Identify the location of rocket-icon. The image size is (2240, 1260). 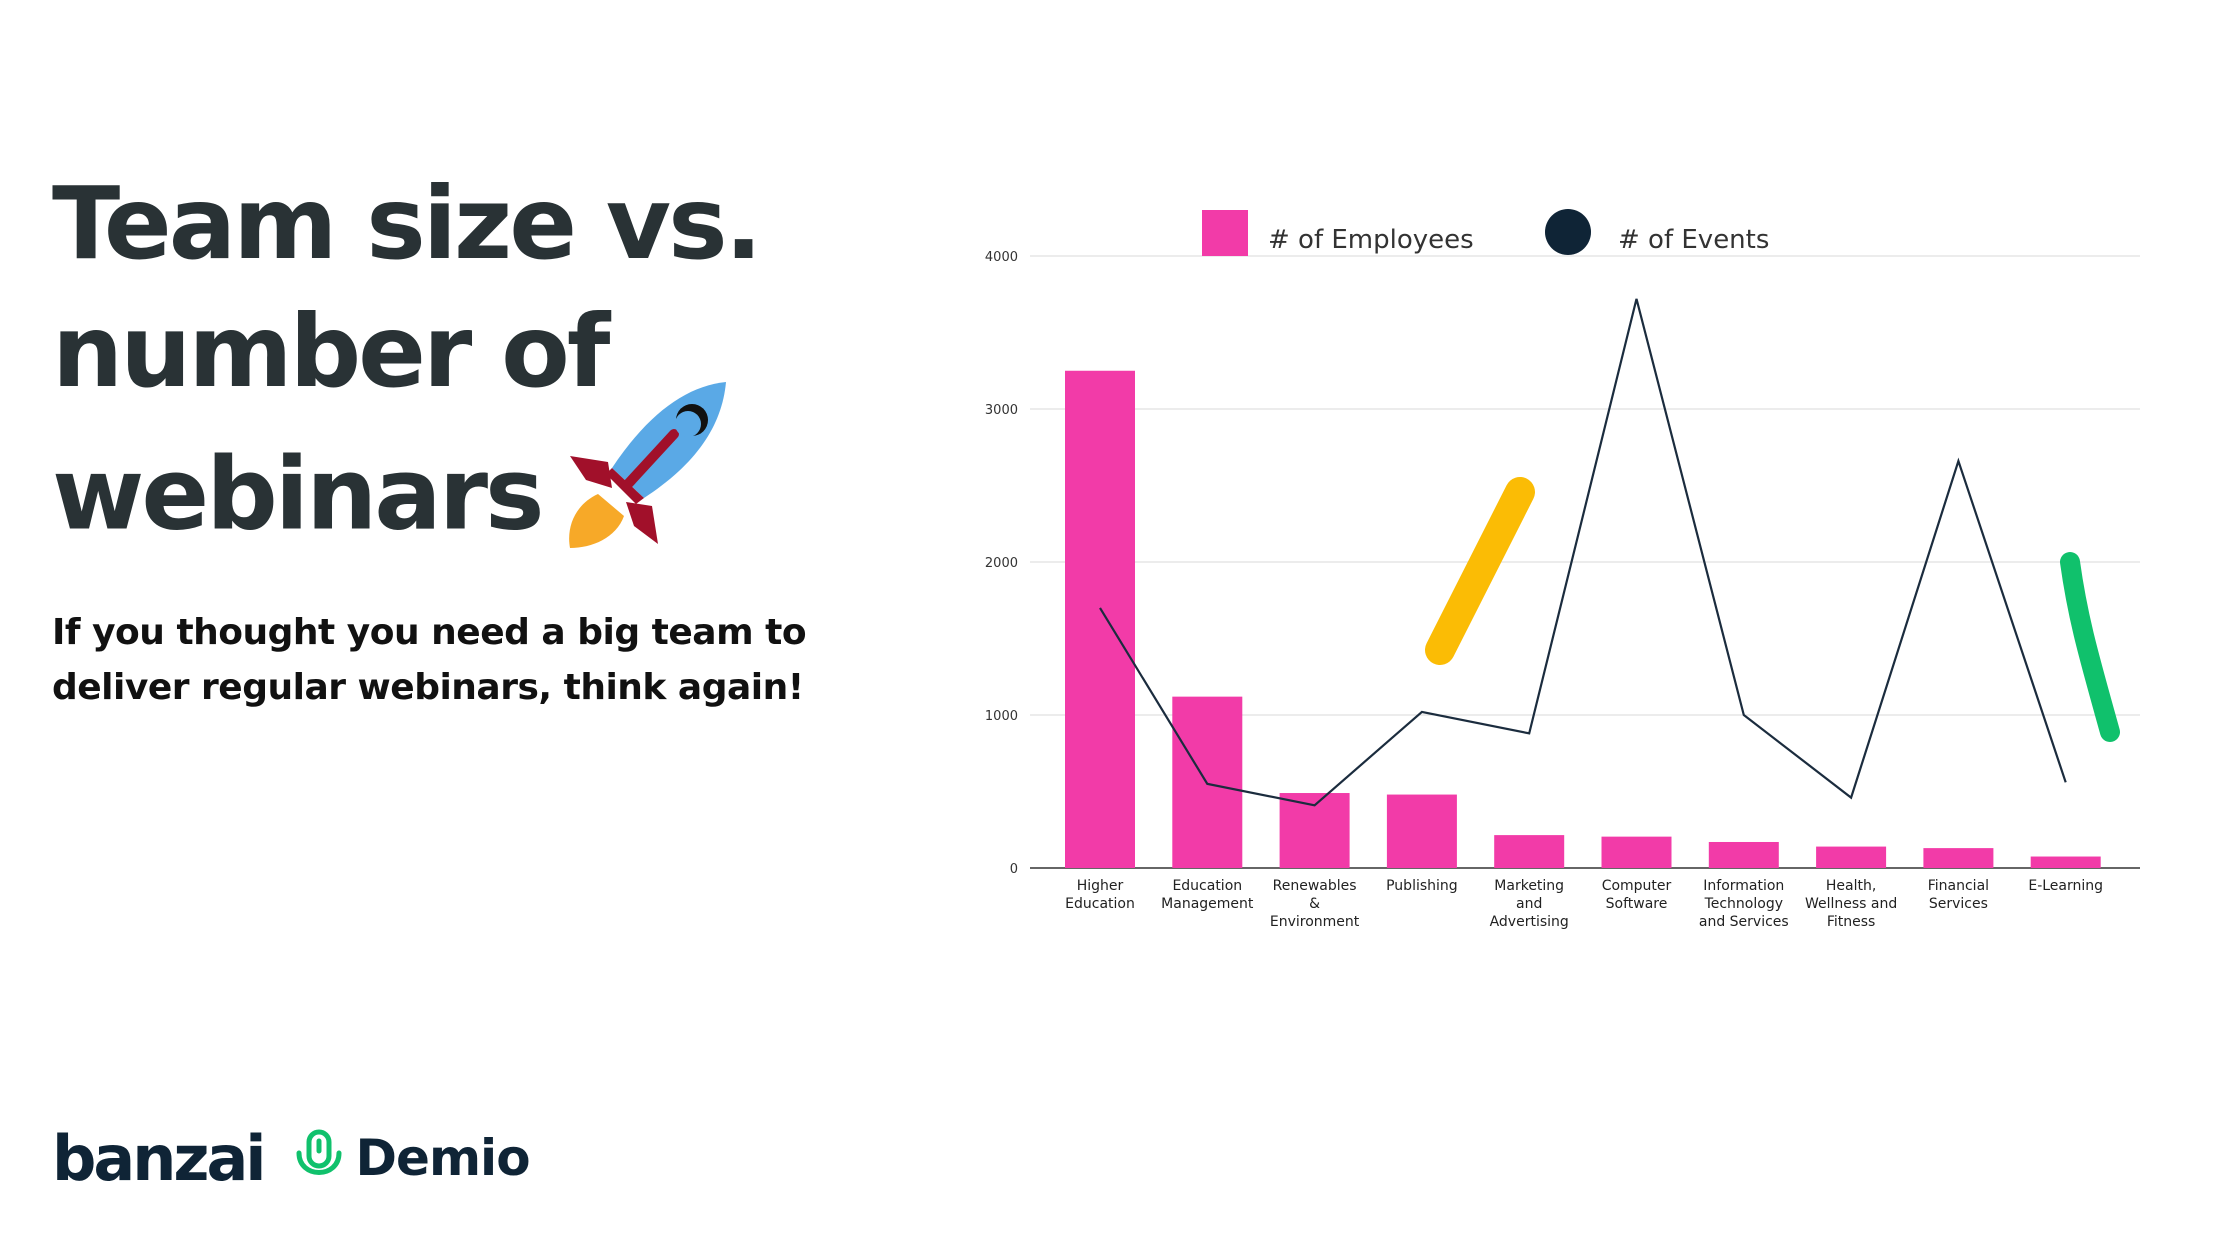
(646, 481).